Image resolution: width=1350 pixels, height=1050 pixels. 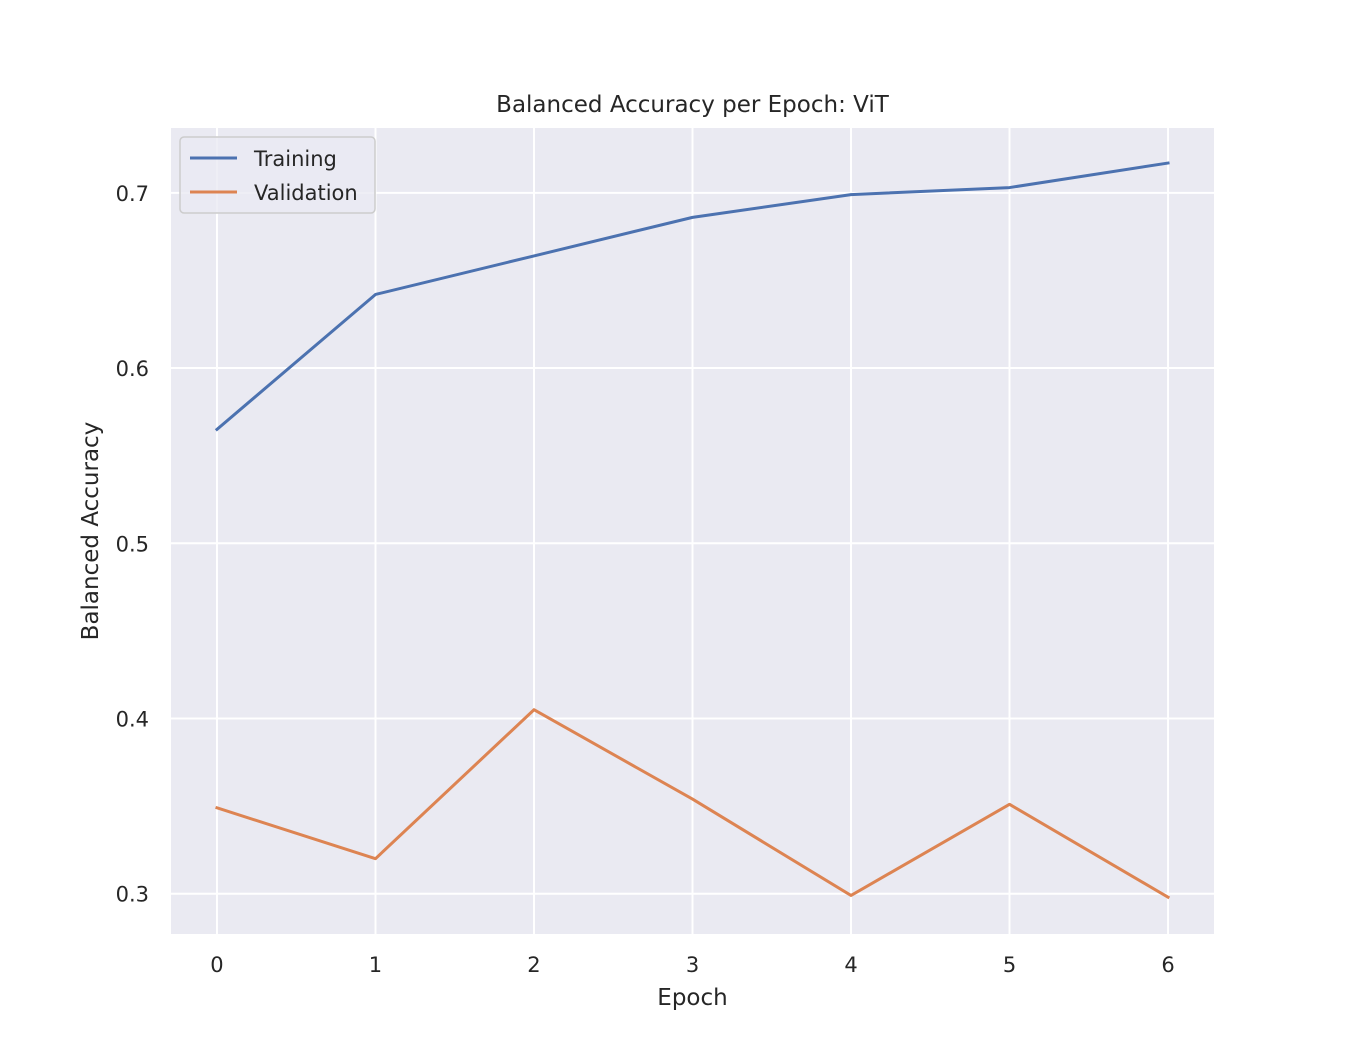 I want to click on y-axis-label: Balanced Accuracy, so click(x=91, y=531).